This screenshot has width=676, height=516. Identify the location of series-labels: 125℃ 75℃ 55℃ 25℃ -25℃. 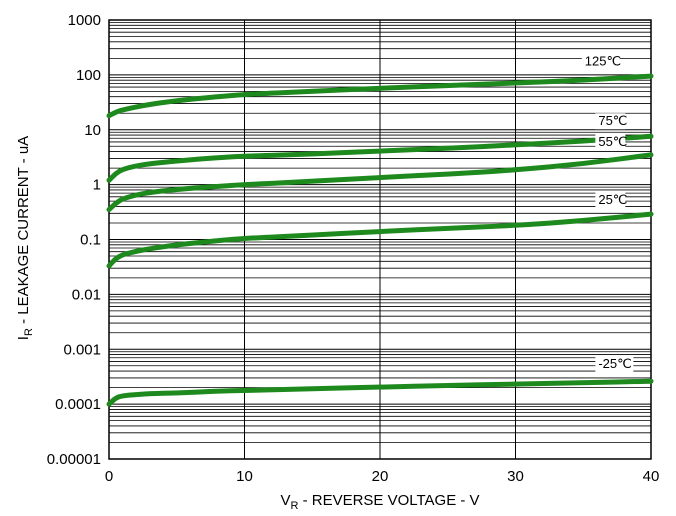
(607, 213).